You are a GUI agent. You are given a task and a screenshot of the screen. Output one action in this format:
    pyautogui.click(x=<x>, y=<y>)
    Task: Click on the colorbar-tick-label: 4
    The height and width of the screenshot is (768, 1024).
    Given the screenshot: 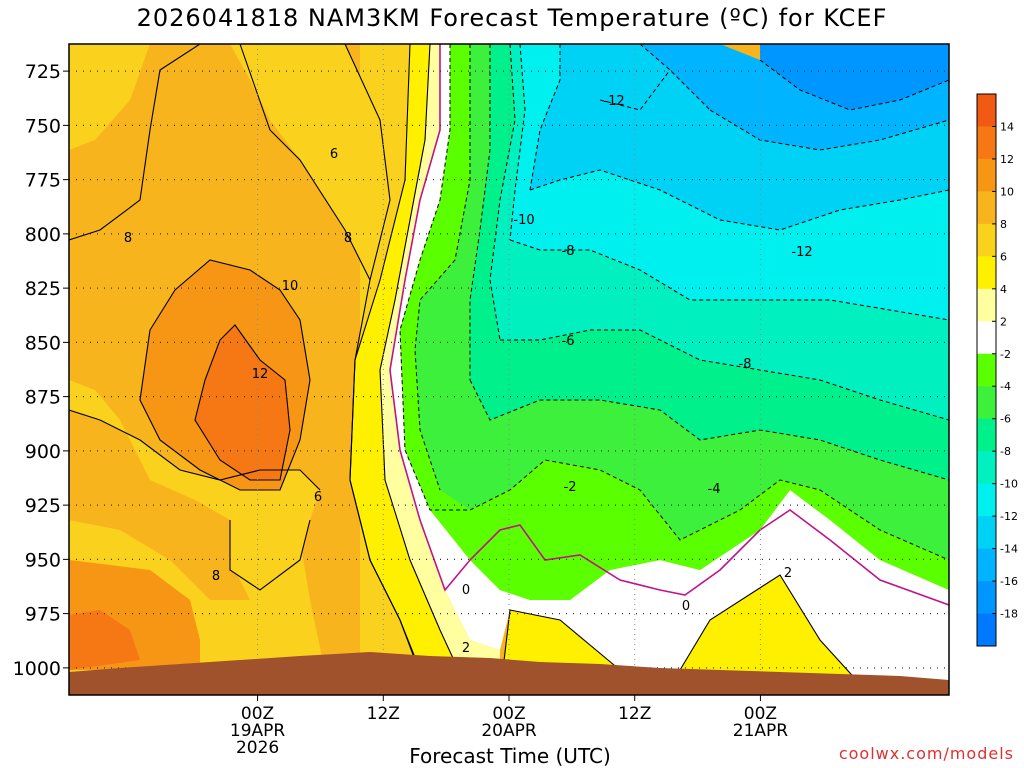 What is the action you would take?
    pyautogui.click(x=1003, y=289)
    